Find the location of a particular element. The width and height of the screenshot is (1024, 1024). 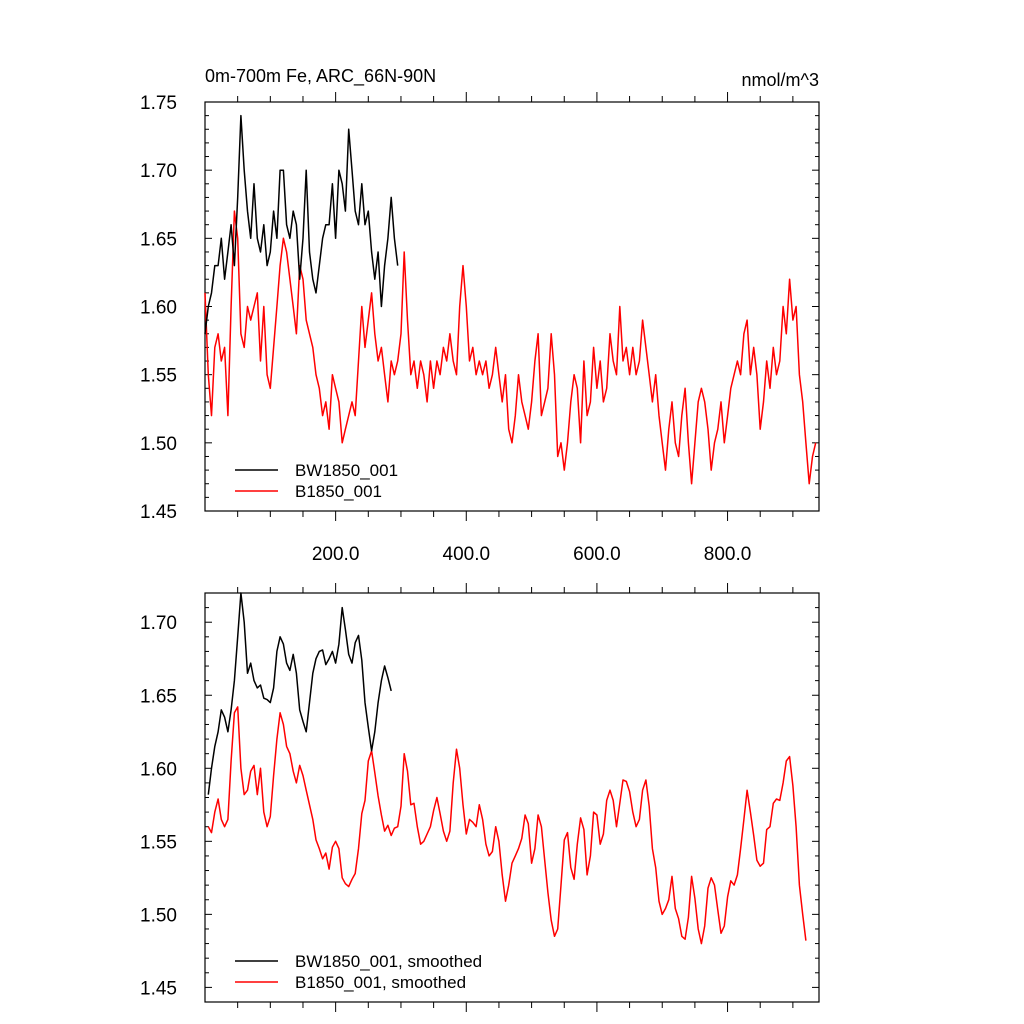

bottom-legend-label-black: BW1850_001, smoothed is located at coordinates (388, 961).